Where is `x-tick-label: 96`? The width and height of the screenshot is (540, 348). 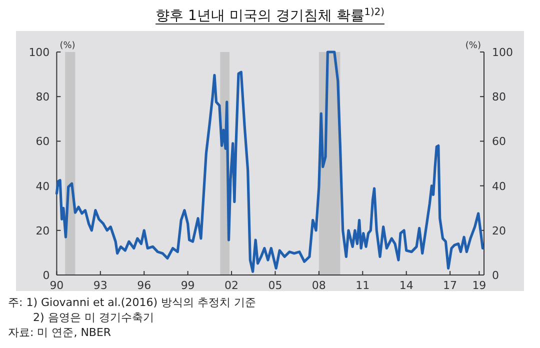 x-tick-label: 96 is located at coordinates (144, 285).